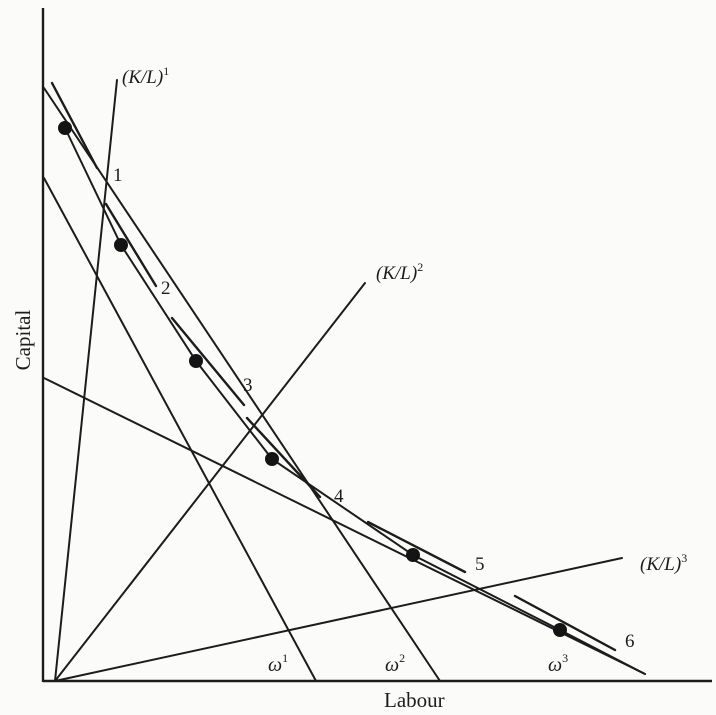  What do you see at coordinates (23, 340) in the screenshot?
I see `y-axis-label: Capital` at bounding box center [23, 340].